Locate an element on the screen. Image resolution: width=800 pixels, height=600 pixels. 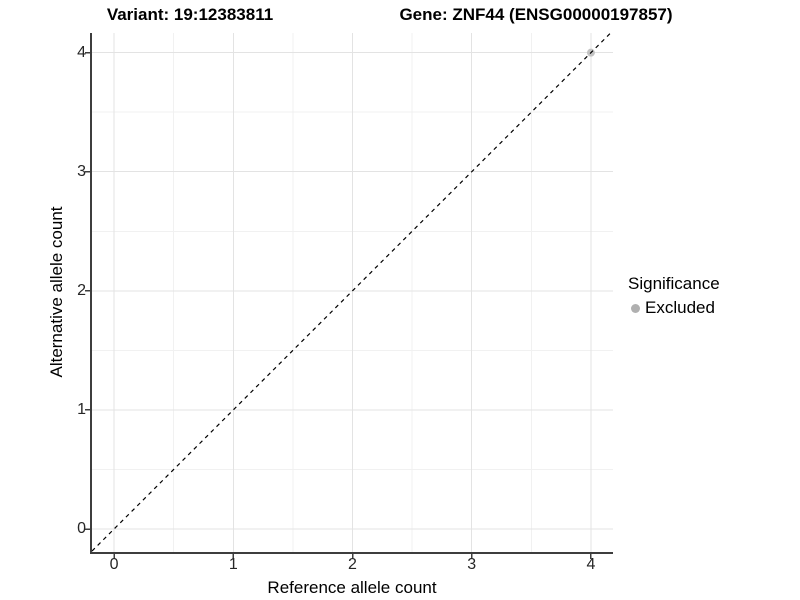
legend: Significance Excluded is located at coordinates (674, 296).